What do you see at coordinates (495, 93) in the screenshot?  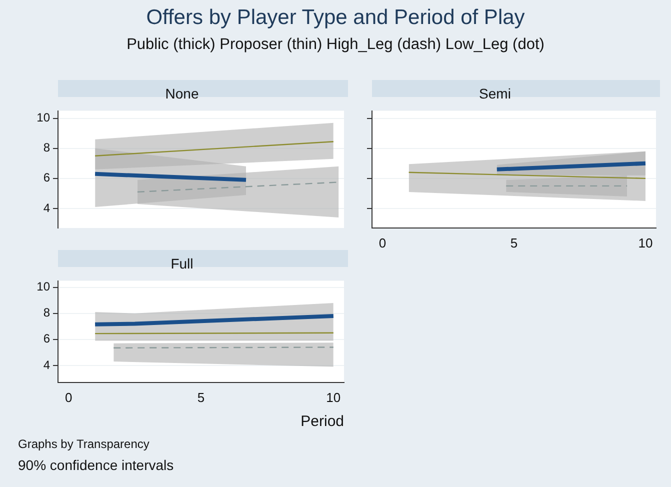 I see `text: Semi` at bounding box center [495, 93].